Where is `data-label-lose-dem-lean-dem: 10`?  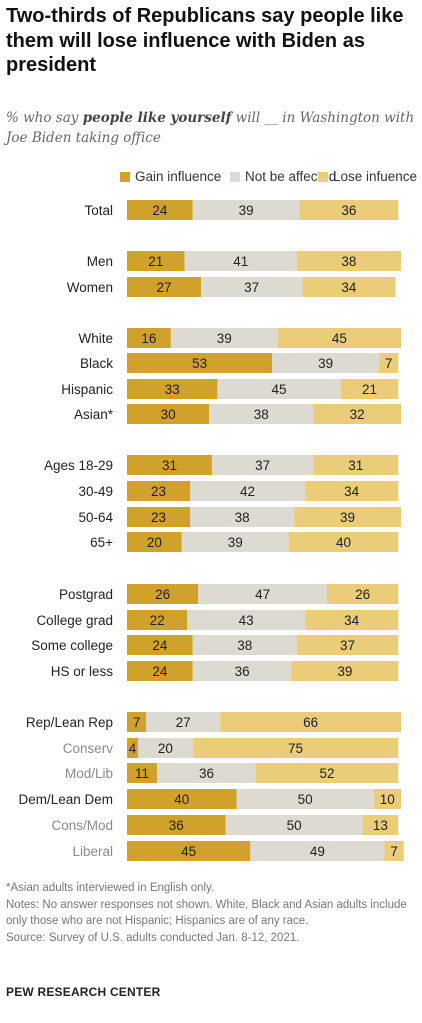 data-label-lose-dem-lean-dem: 10 is located at coordinates (387, 799).